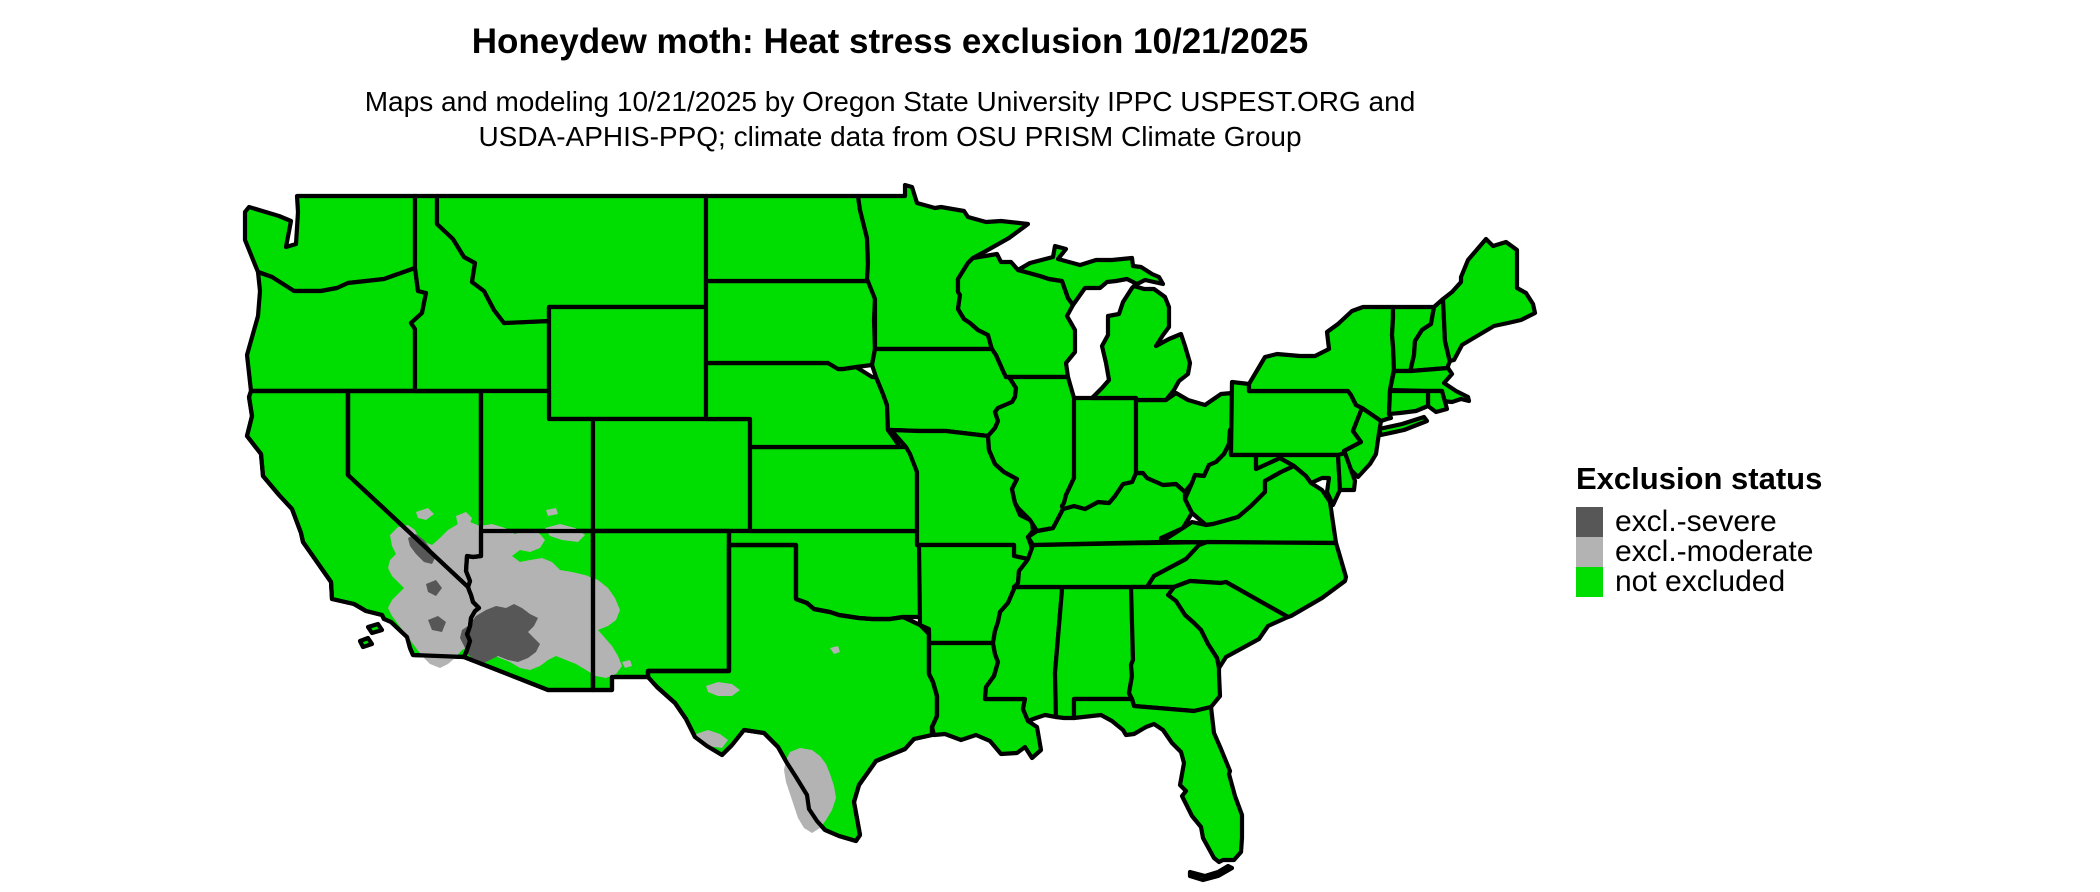 The height and width of the screenshot is (892, 2100). Describe the element at coordinates (627, 664) in the screenshot. I see `patch-moderate-nm-speck` at that location.